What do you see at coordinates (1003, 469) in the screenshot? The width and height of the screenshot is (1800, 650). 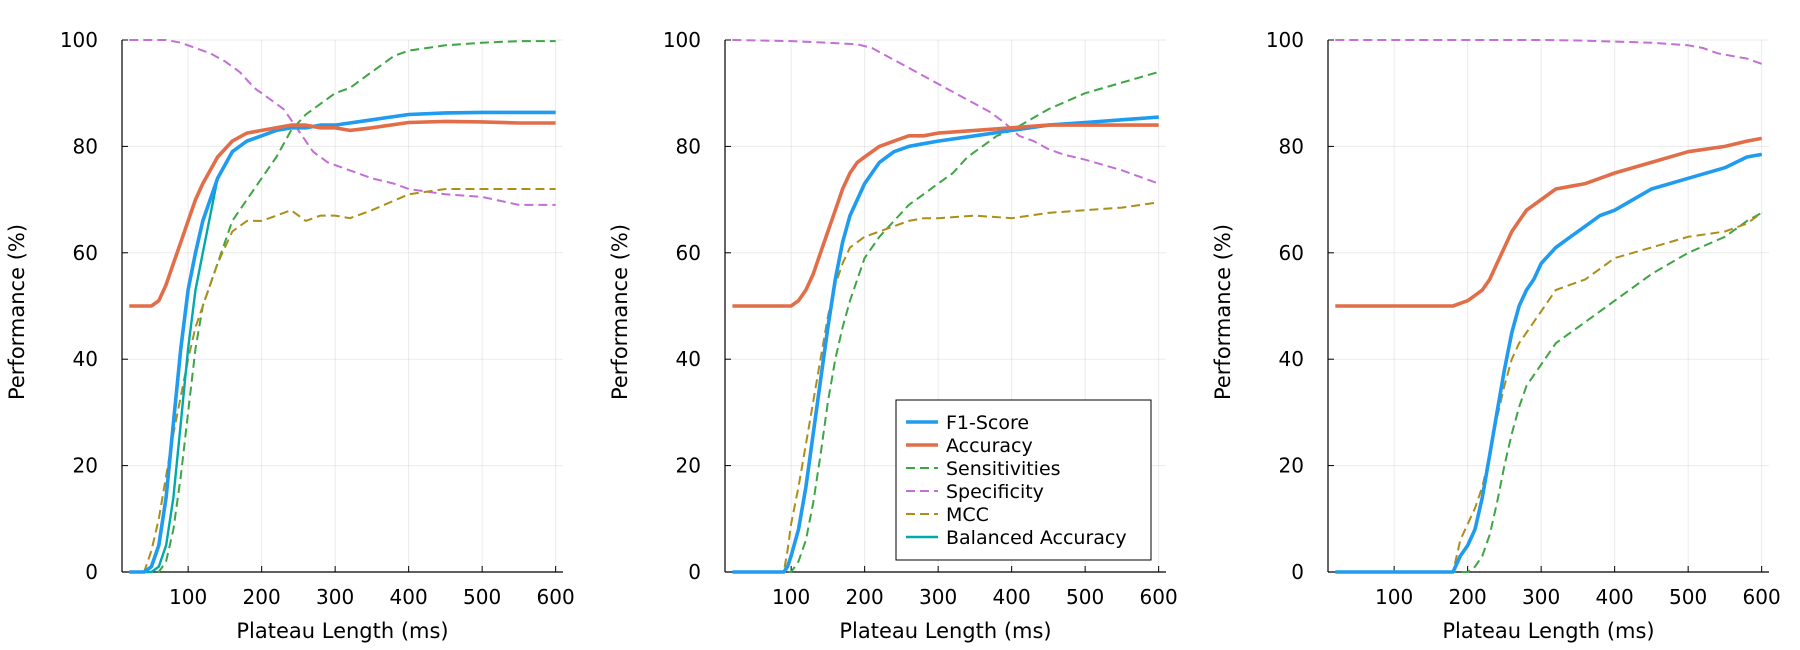 I see `legend-label-sensitivities: Sensitivities` at bounding box center [1003, 469].